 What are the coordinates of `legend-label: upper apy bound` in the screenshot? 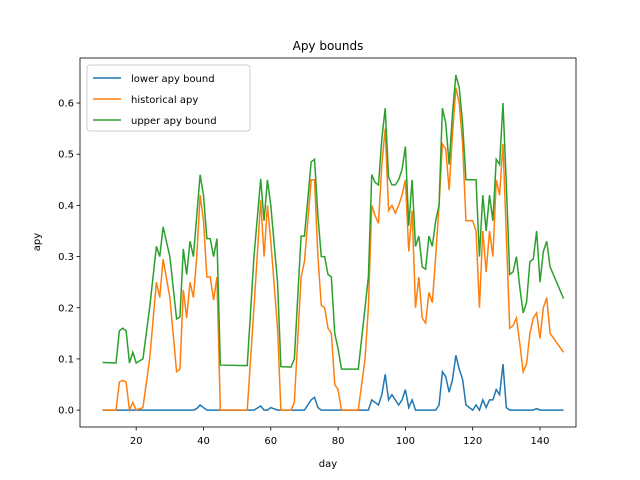 It's located at (174, 121).